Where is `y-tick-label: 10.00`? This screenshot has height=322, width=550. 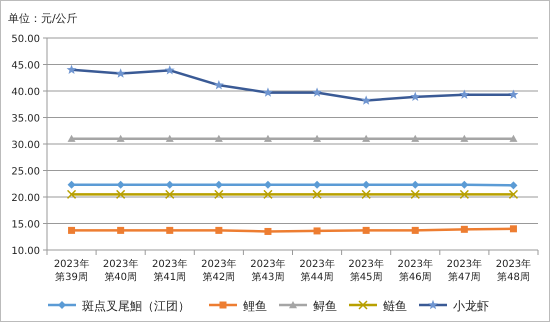
y-tick-label: 10.00 is located at coordinates (25, 251).